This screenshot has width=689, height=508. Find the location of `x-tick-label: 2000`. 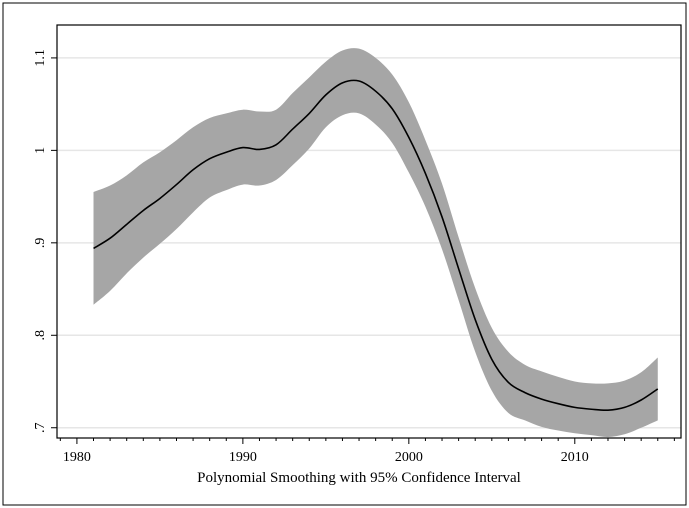

x-tick-label: 2000 is located at coordinates (409, 457).